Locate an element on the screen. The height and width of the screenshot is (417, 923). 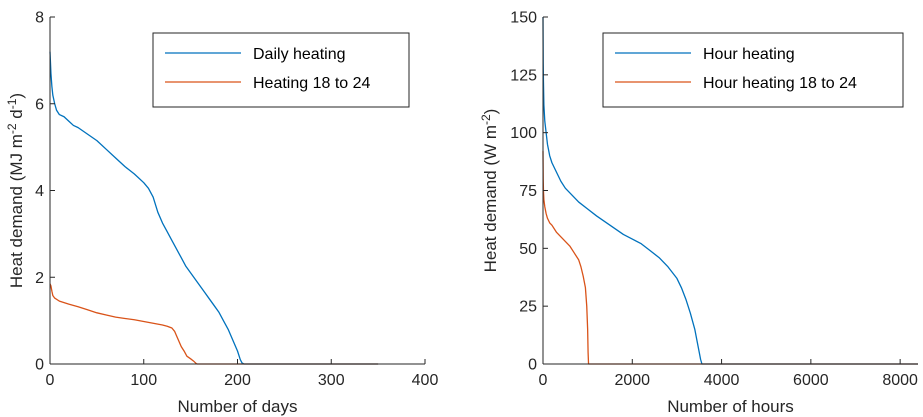
y-tick-label: 6 is located at coordinates (39, 104).